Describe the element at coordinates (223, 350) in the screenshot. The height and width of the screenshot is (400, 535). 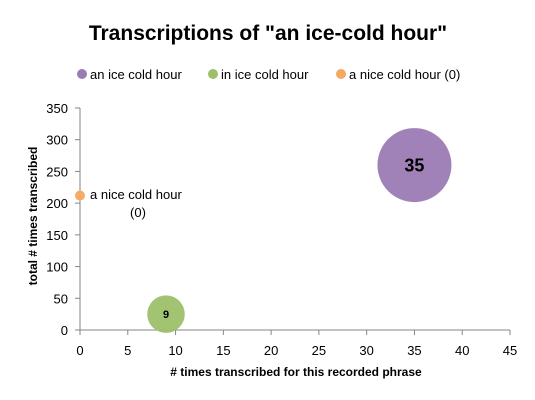
I see `x-tick-label: 15` at that location.